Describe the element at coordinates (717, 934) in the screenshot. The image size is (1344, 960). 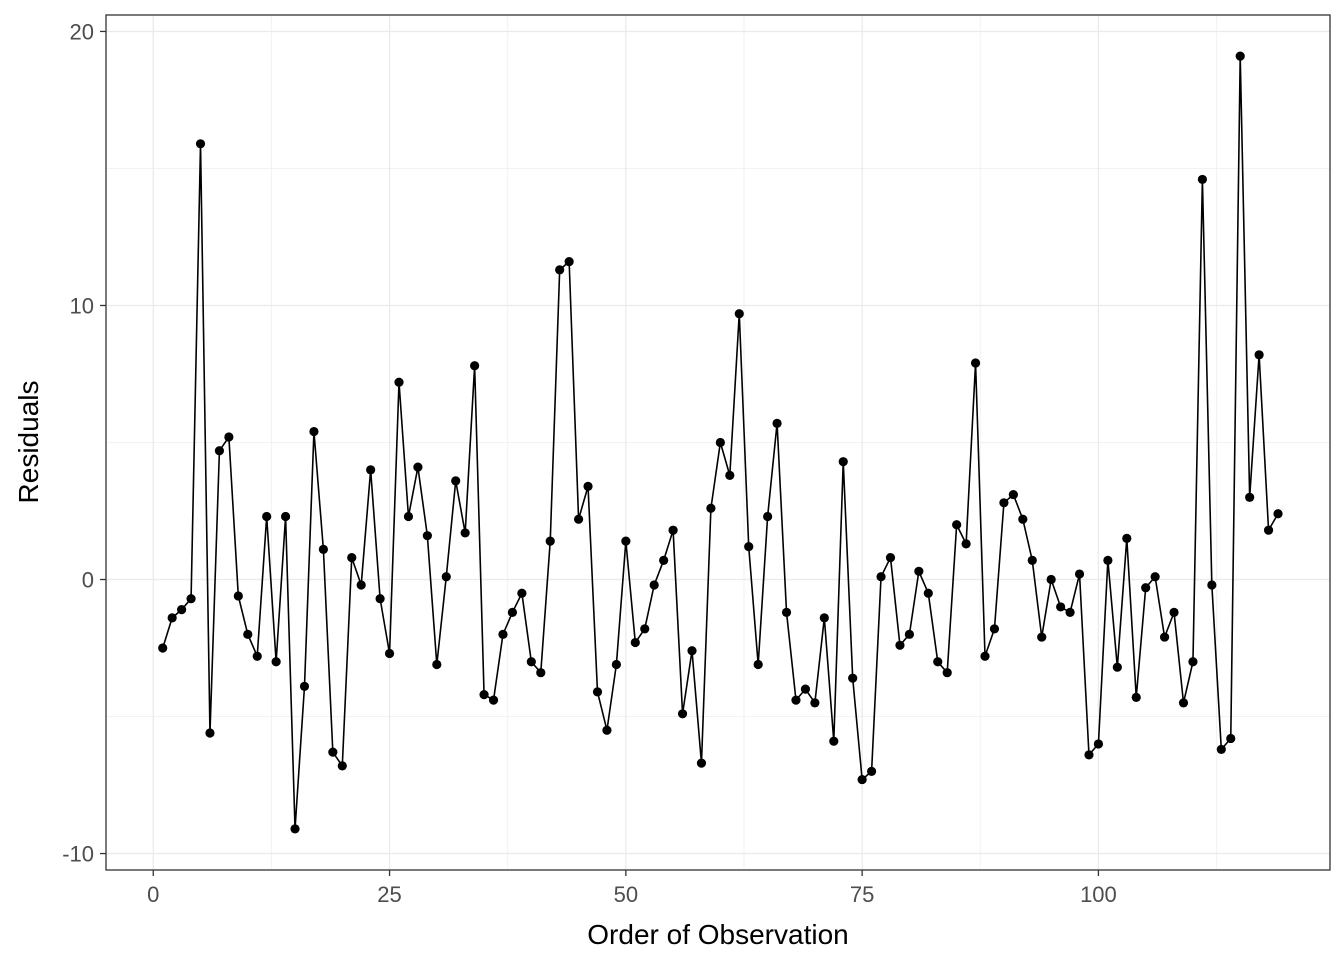
I see `x-axis-title: Order of Observation` at that location.